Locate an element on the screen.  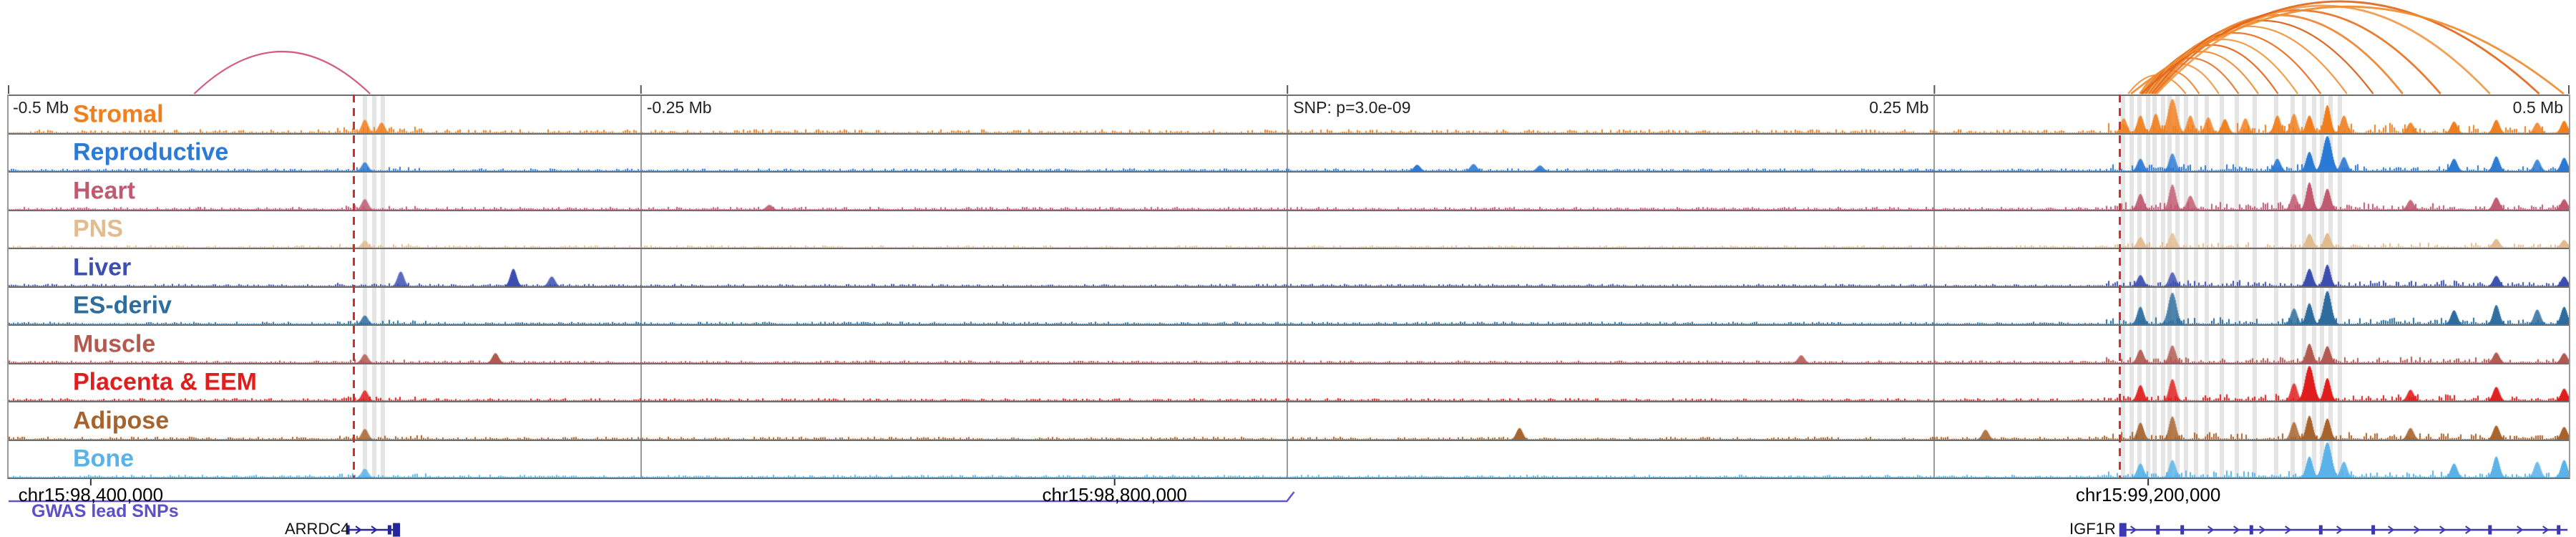
track-row-adipose: Adipose is located at coordinates (1289, 420).